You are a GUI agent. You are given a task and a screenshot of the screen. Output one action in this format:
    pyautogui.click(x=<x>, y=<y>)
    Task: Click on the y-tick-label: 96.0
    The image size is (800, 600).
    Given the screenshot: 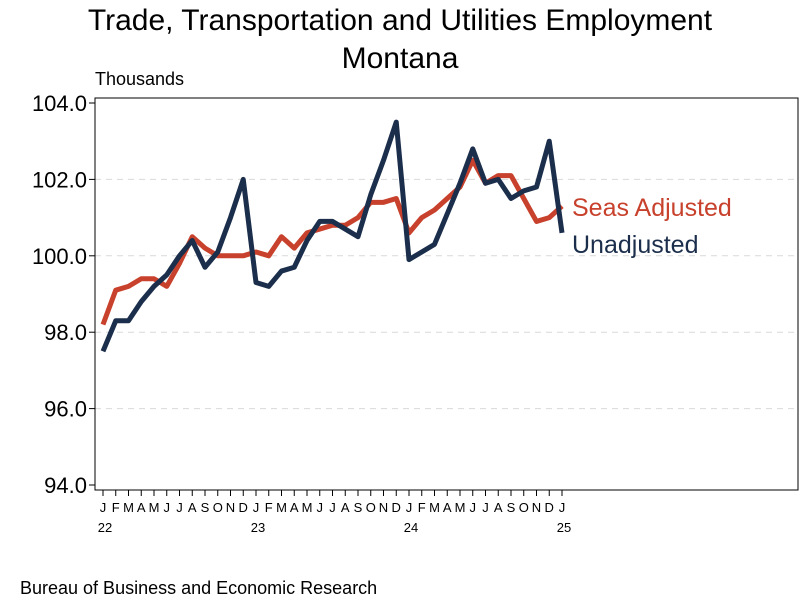 What is the action you would take?
    pyautogui.click(x=65, y=409)
    